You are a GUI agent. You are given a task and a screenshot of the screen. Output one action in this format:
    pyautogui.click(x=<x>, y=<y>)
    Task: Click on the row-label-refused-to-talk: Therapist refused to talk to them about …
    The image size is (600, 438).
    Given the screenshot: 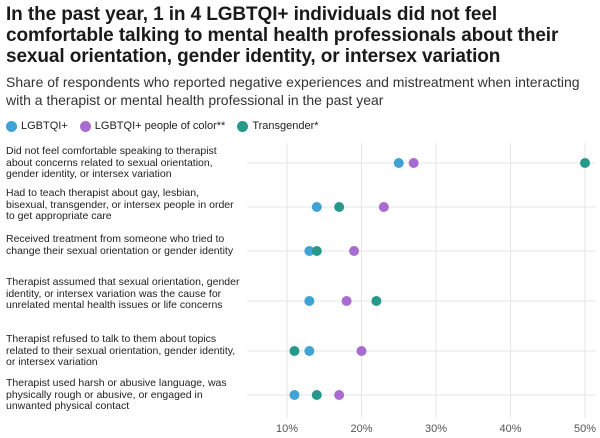 What is the action you would take?
    pyautogui.click(x=121, y=351)
    